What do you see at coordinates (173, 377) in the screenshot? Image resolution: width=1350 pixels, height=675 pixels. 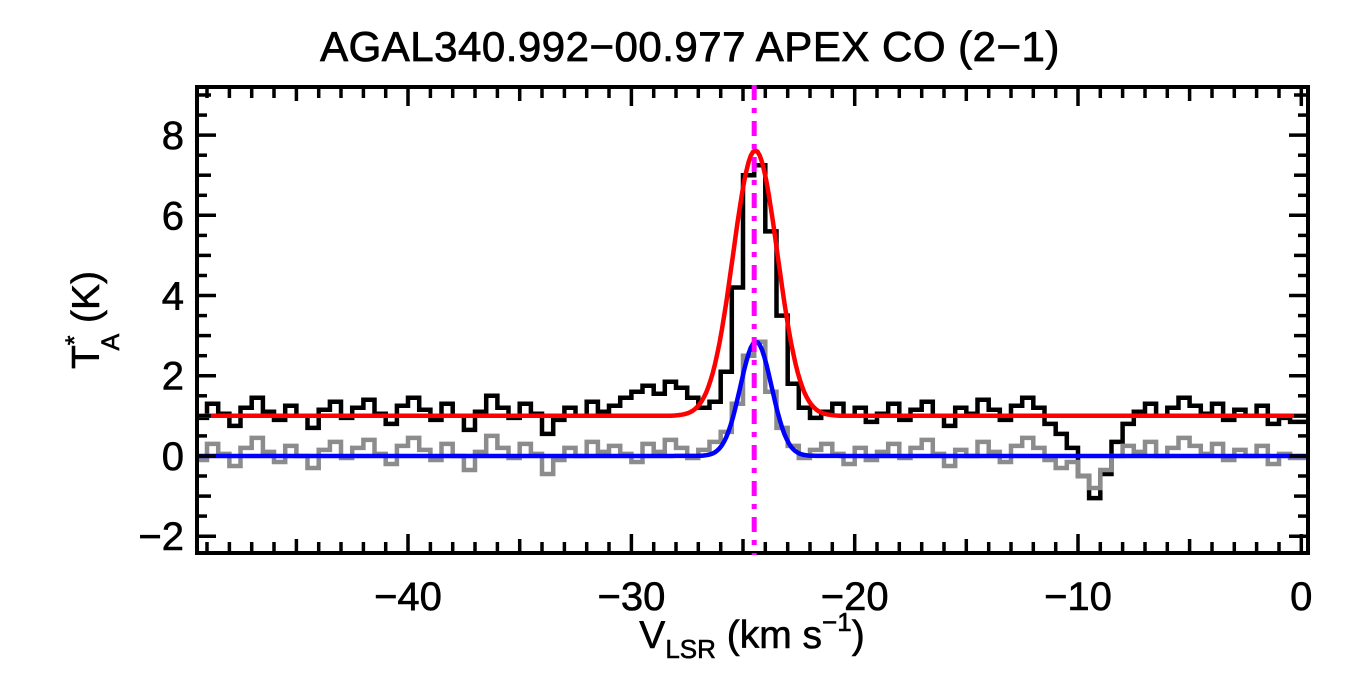 I see `y-tick-label: 2` at bounding box center [173, 377].